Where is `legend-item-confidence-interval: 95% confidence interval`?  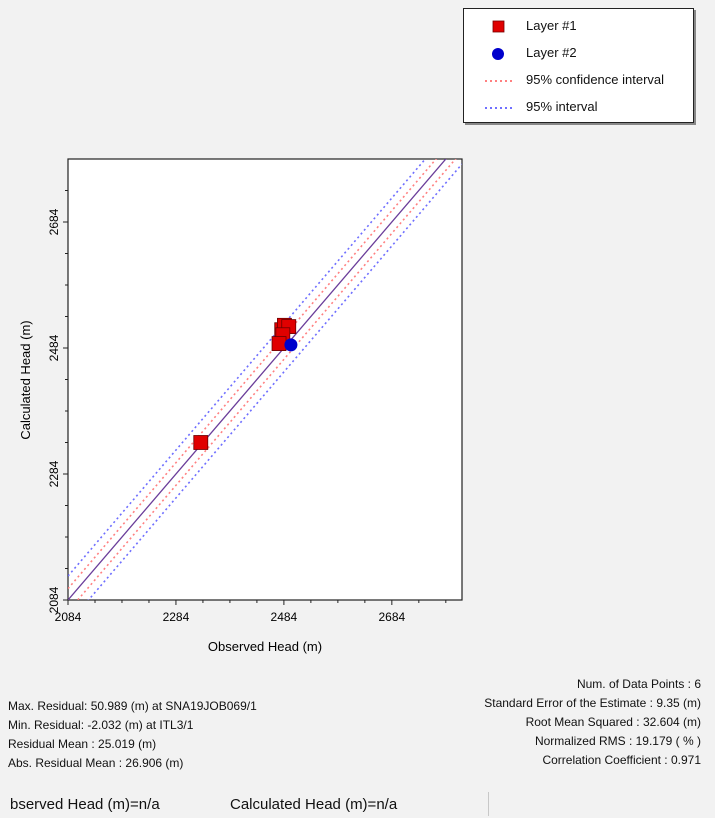 legend-item-confidence-interval: 95% confidence interval is located at coordinates (578, 80).